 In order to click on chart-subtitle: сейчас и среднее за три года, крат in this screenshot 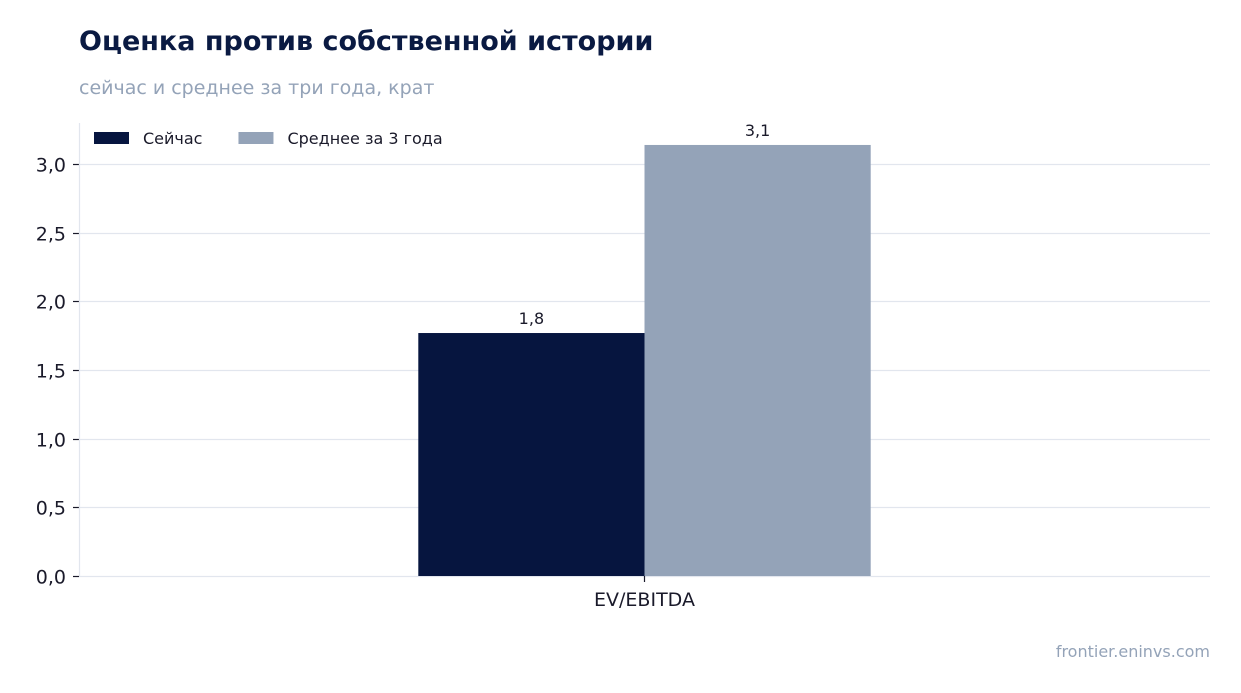, I will do `click(257, 88)`.